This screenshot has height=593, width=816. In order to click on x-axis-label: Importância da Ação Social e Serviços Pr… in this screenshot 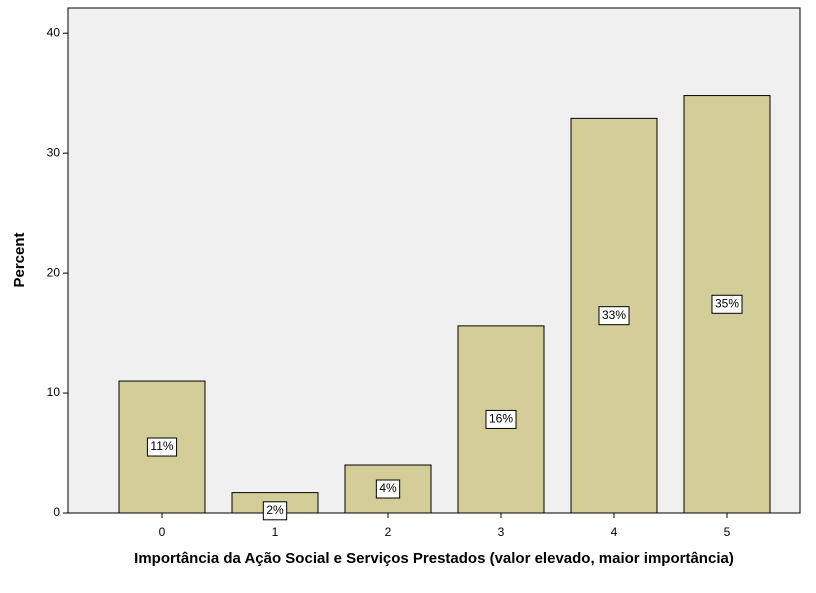, I will do `click(434, 558)`.